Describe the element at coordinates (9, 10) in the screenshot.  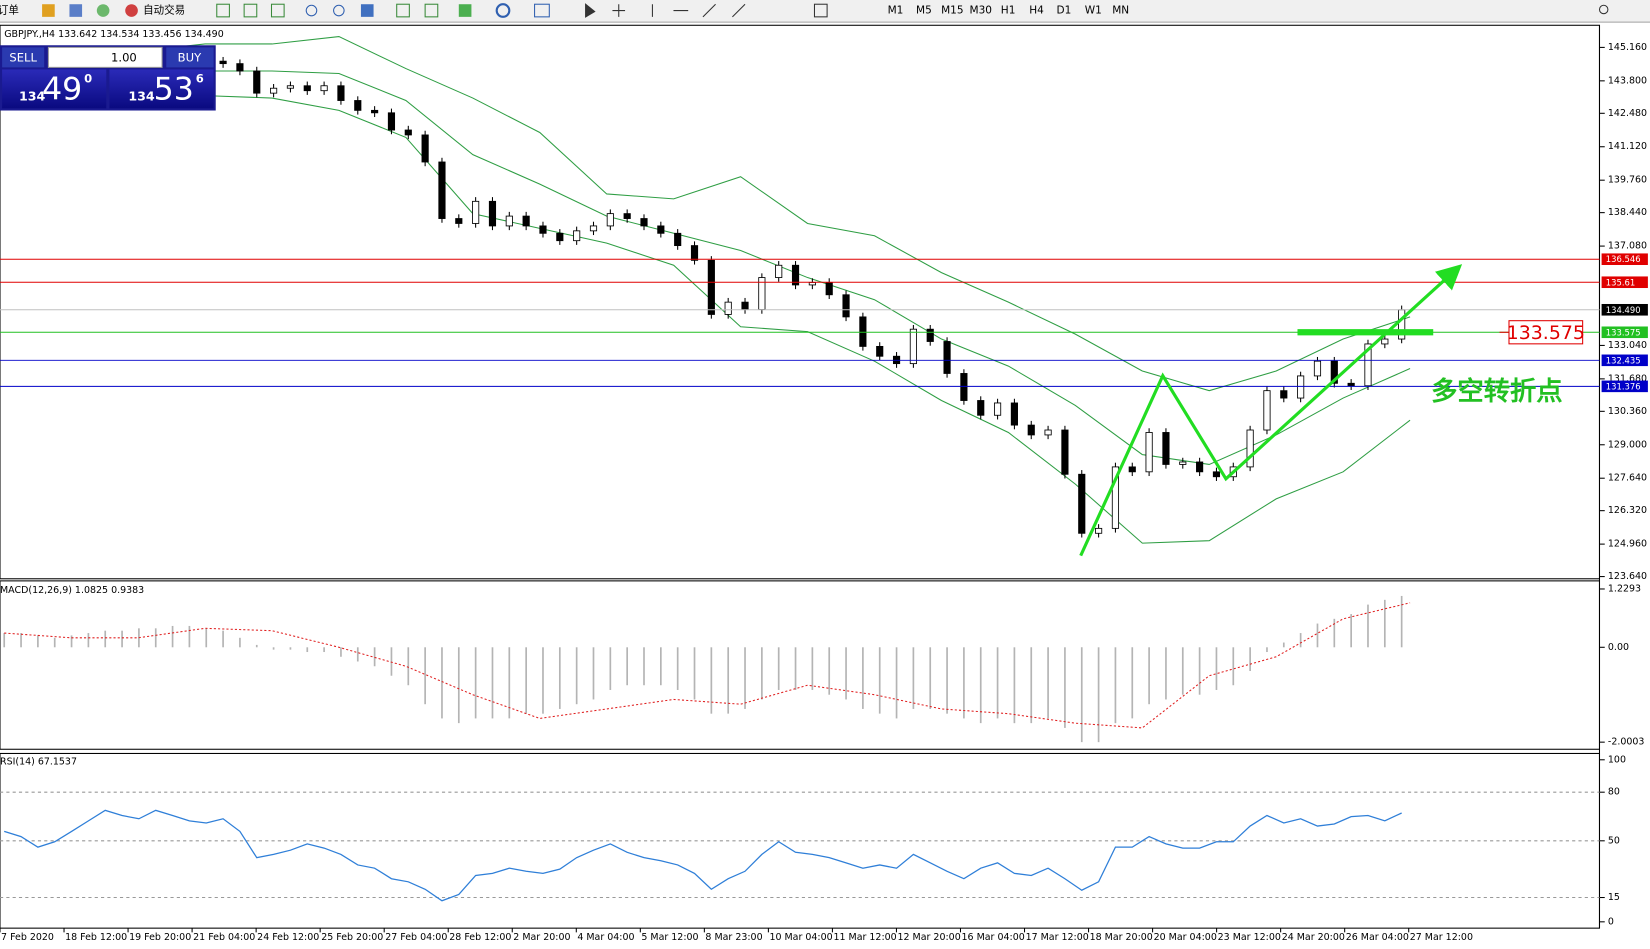
I see `new-order-button: 新订单` at that location.